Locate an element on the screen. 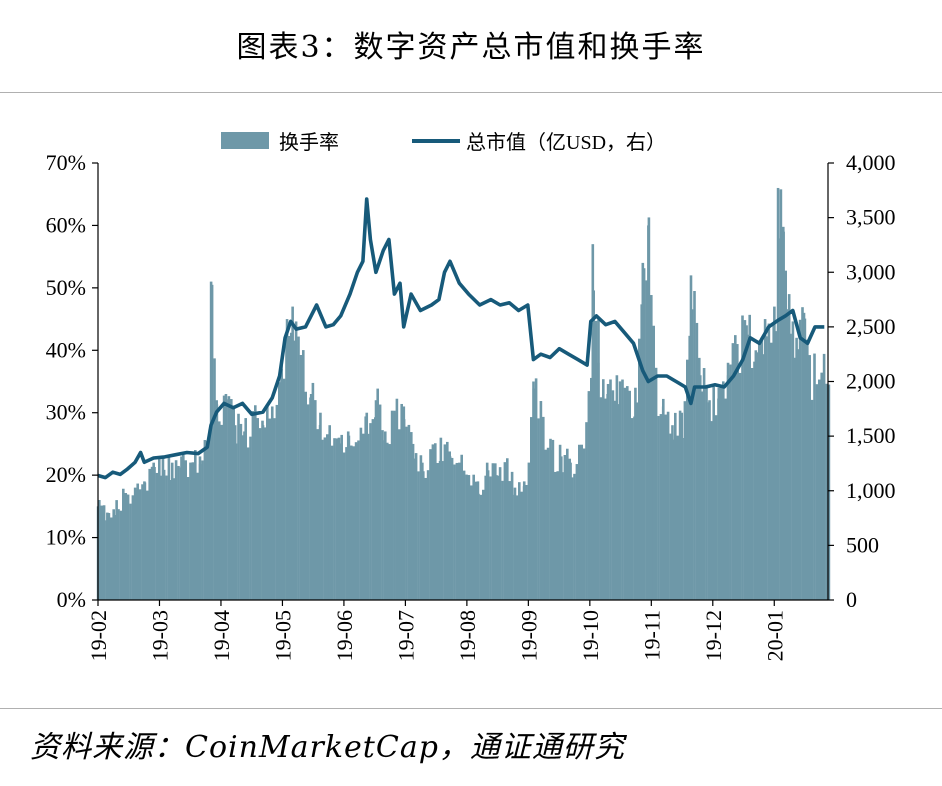 This screenshot has width=942, height=786. x-tick-label: 19-10 is located at coordinates (590, 635).